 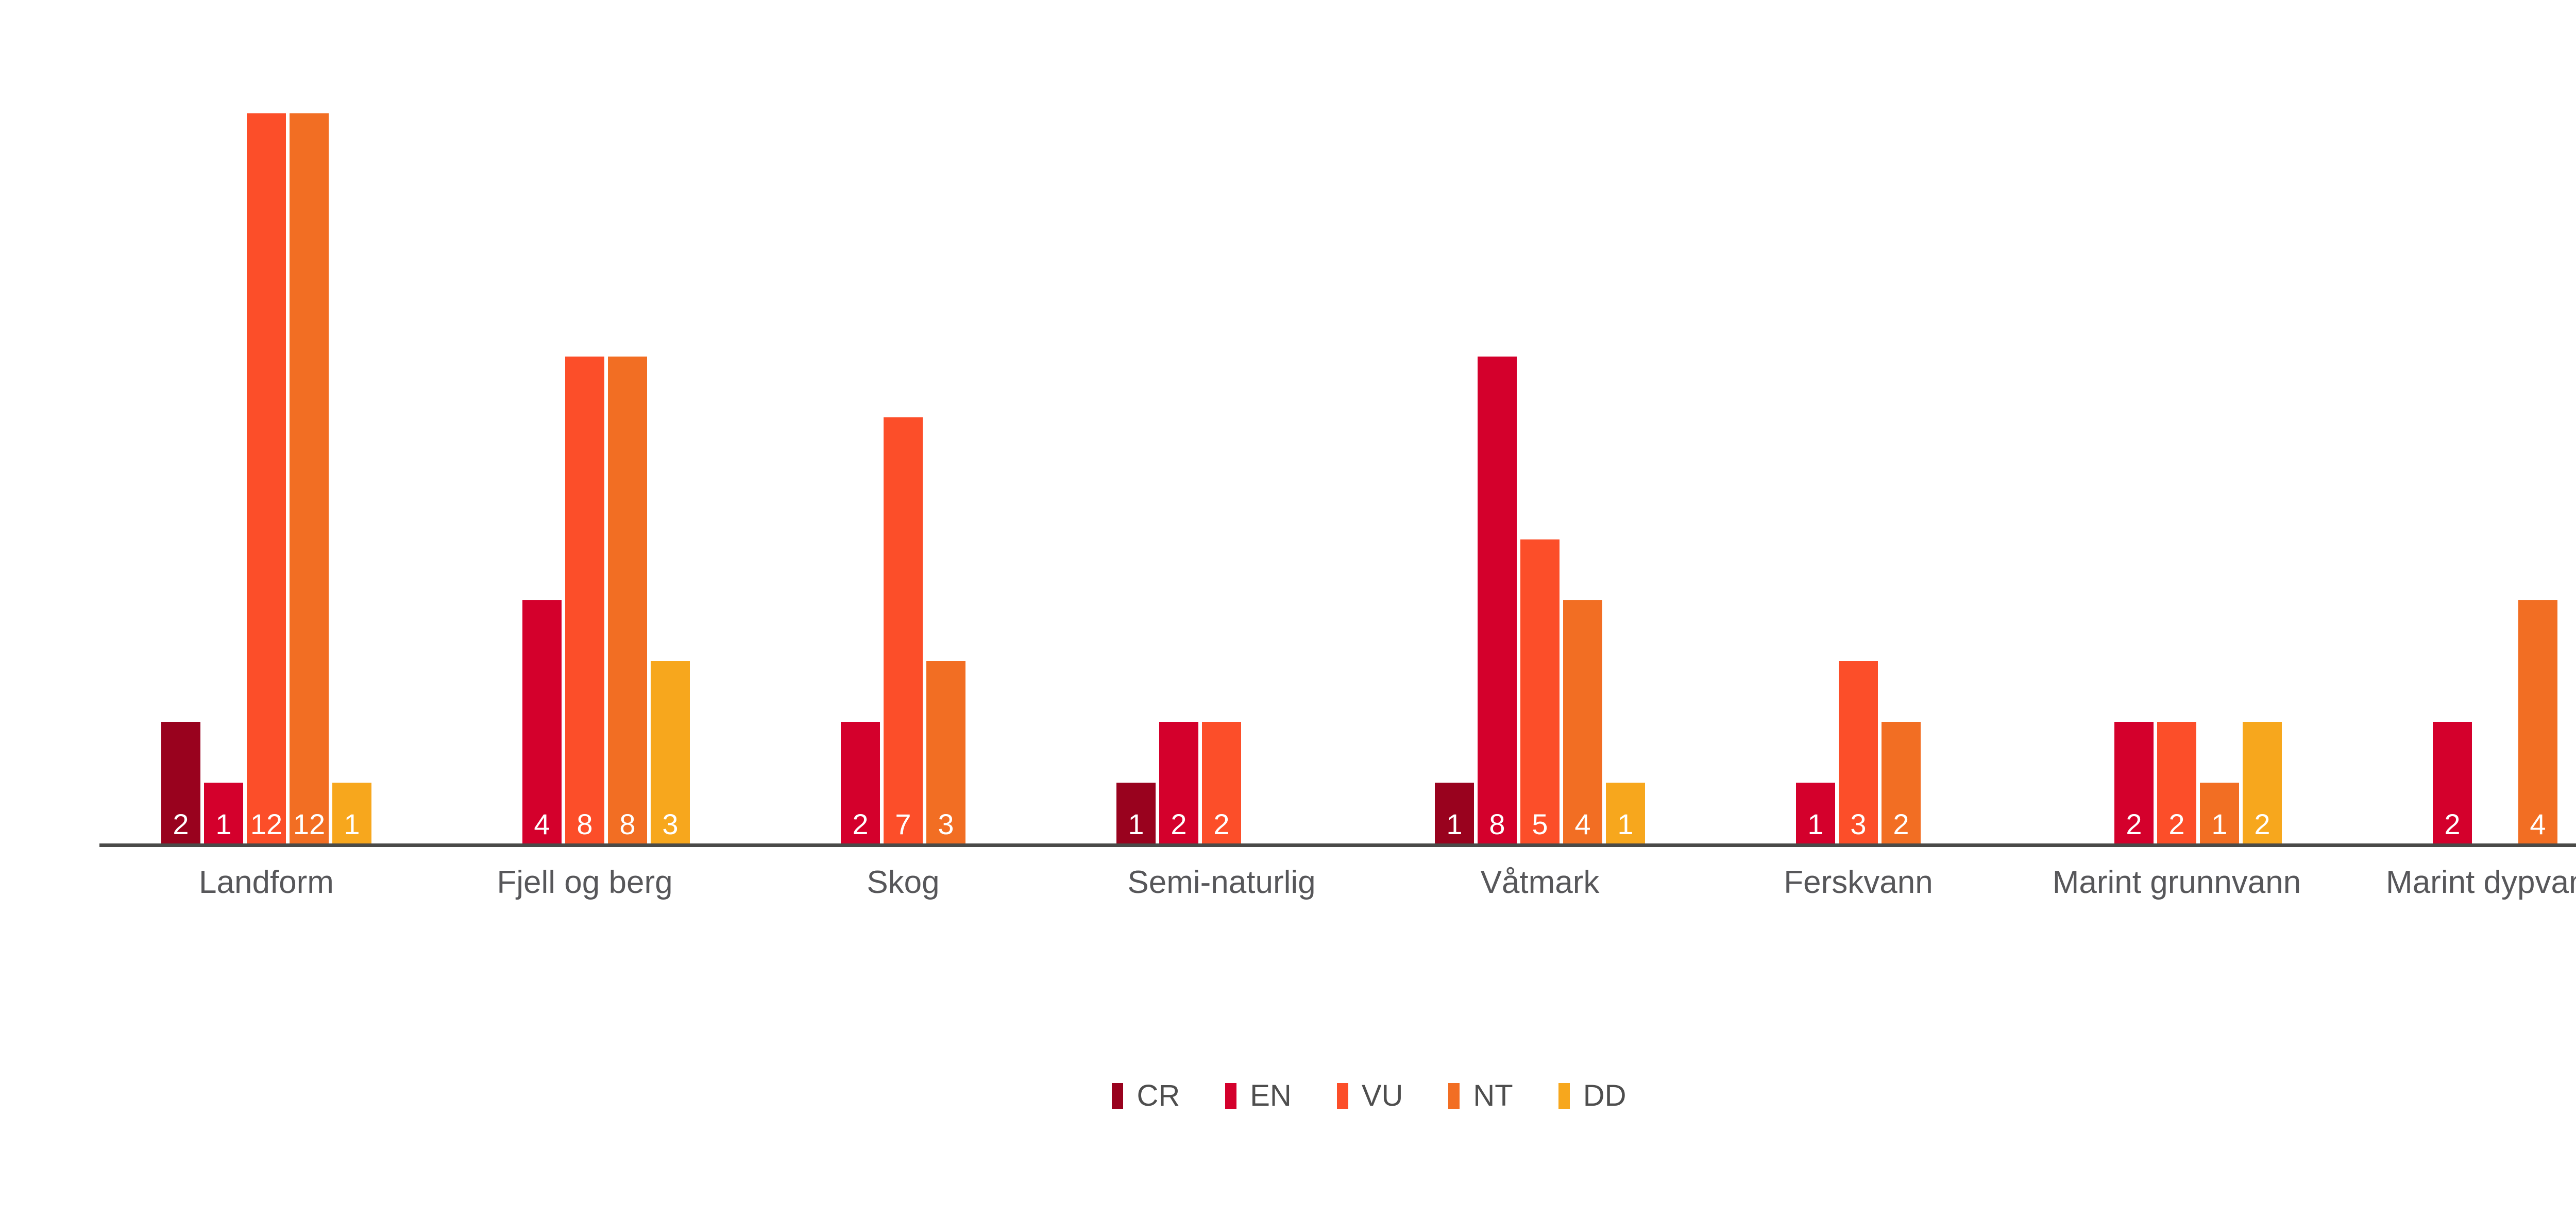 I want to click on bar-group-0: 2 1 12 12 1, so click(x=266, y=478).